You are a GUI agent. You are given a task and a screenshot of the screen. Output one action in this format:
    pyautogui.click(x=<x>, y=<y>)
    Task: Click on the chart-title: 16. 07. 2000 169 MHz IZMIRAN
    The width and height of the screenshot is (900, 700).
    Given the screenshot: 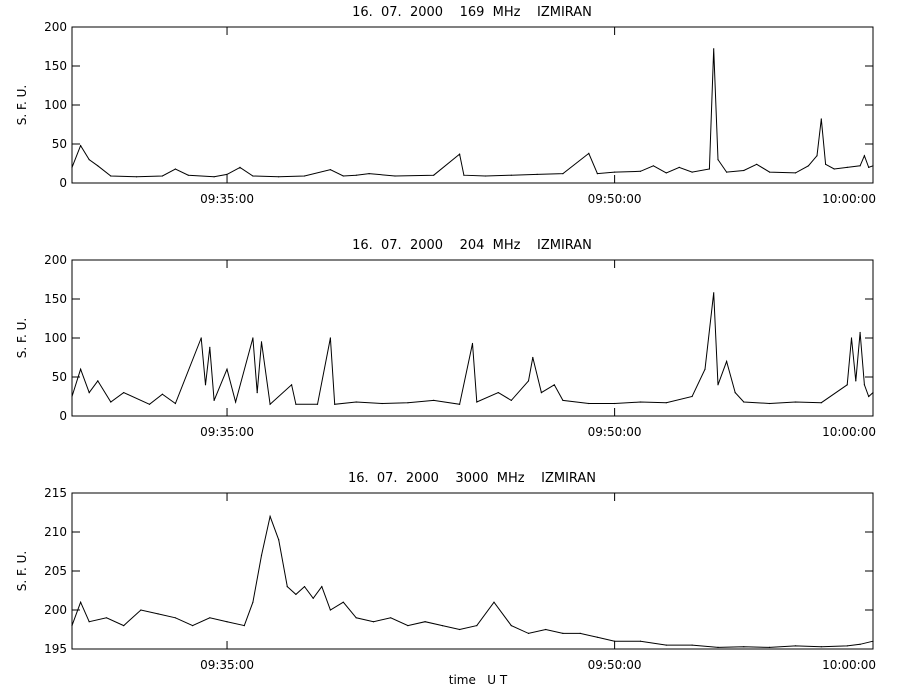 What is the action you would take?
    pyautogui.click(x=472, y=12)
    